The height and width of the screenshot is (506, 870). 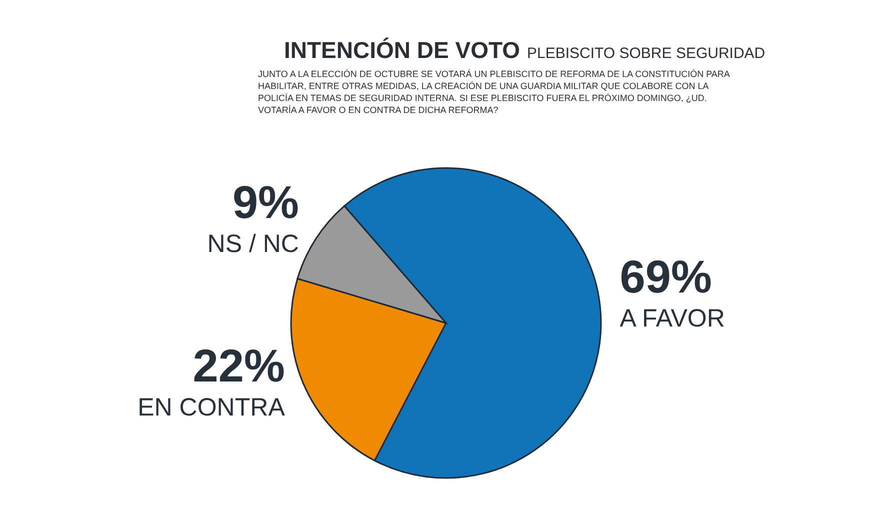 What do you see at coordinates (265, 202) in the screenshot?
I see `data-label: 9%` at bounding box center [265, 202].